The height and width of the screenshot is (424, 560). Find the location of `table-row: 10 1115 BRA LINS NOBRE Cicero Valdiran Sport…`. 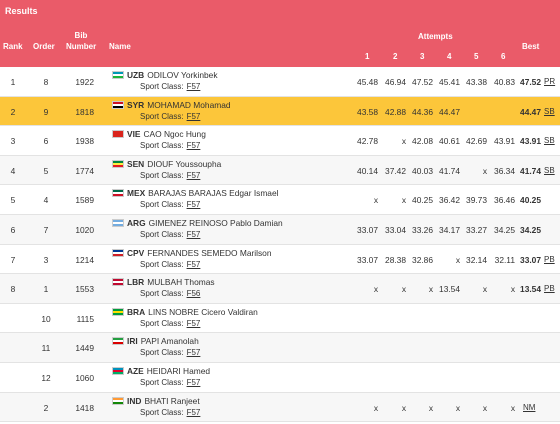

table-row: 10 1115 BRA LINS NOBRE Cicero Valdiran Sport… is located at coordinates (280, 319).